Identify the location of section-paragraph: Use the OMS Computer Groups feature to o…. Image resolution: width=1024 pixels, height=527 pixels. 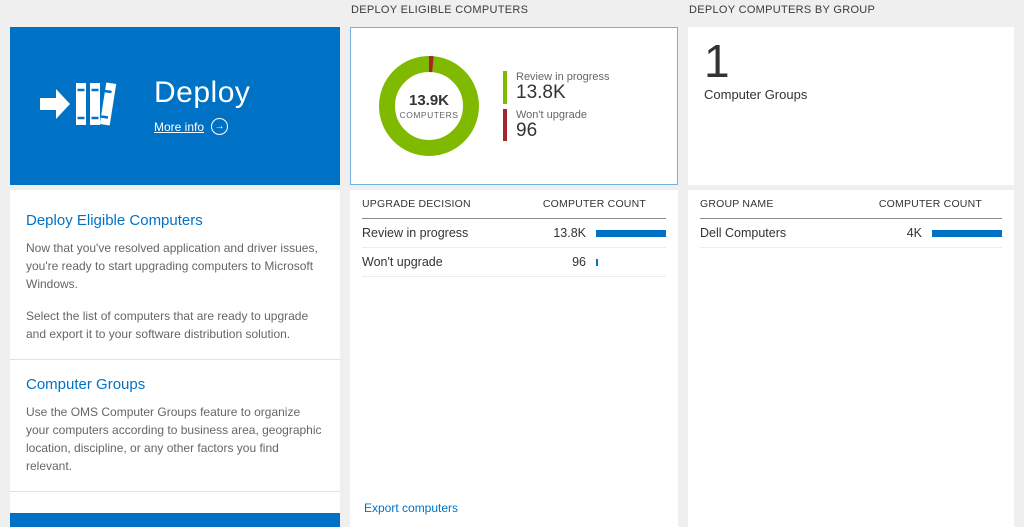
(174, 439).